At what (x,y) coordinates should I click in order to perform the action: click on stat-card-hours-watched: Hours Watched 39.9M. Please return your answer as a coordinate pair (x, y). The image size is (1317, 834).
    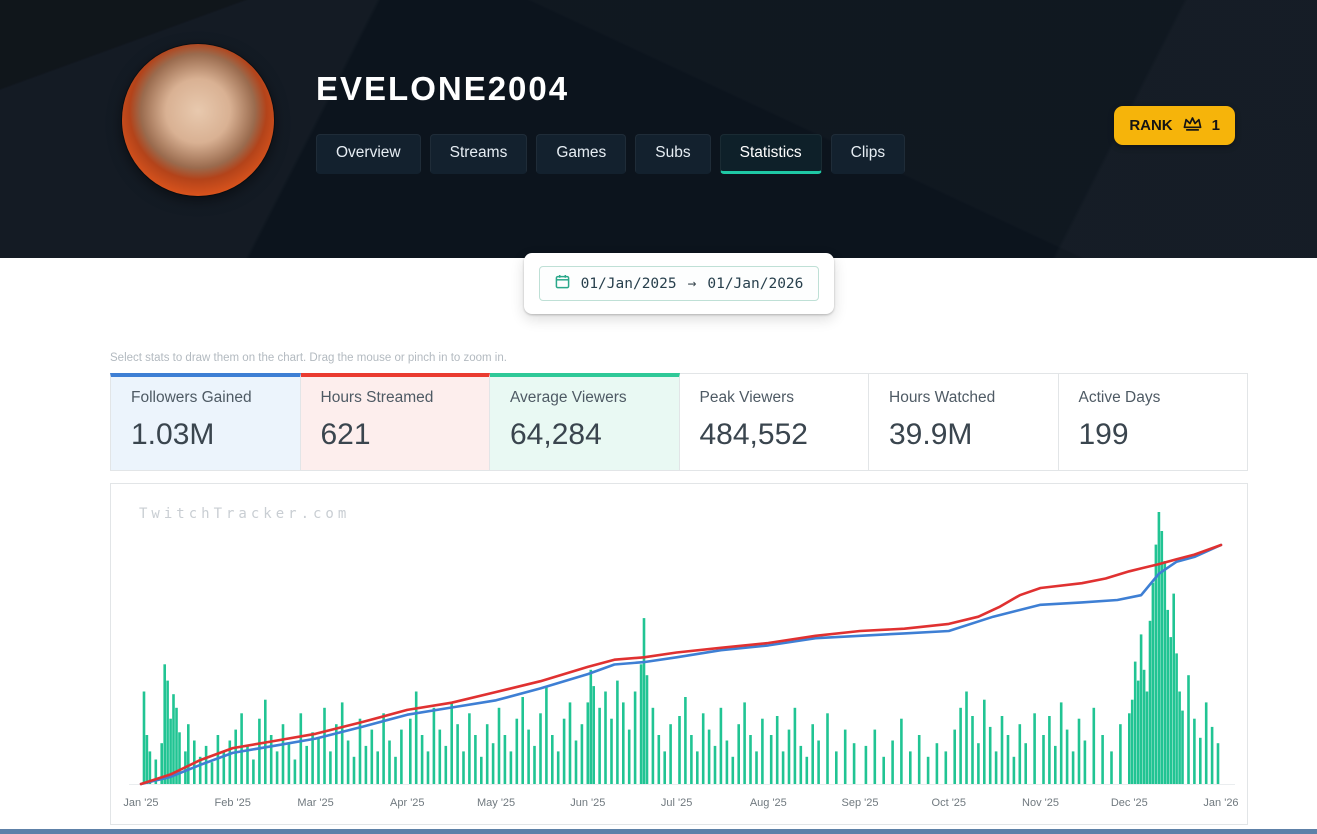
    Looking at the image, I should click on (964, 422).